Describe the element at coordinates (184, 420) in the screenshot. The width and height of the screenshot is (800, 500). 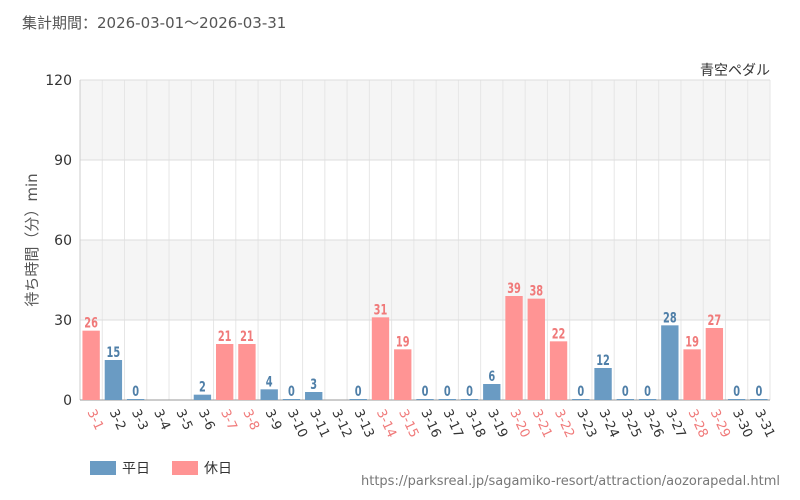
I see `x-tick-label: 3-5` at that location.